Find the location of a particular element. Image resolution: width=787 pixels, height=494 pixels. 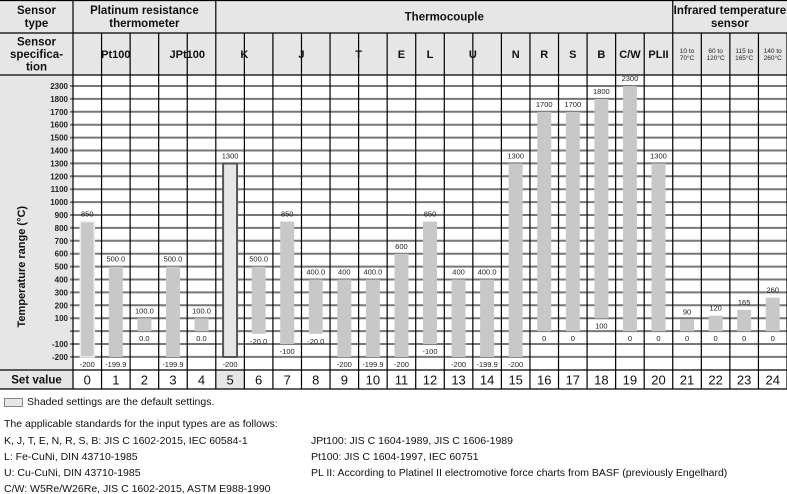

bar-high-label: 400.0 is located at coordinates (315, 272).